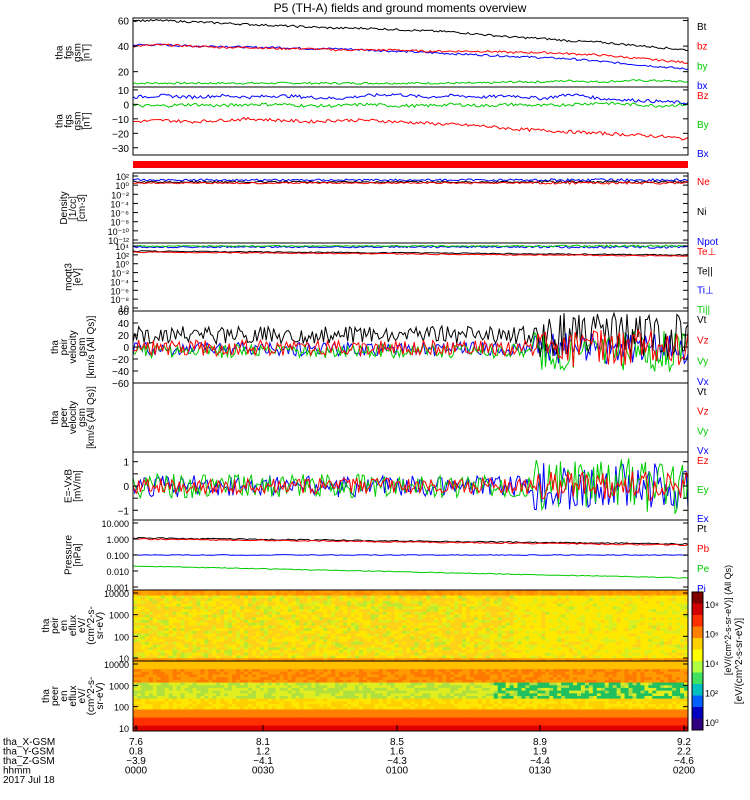  I want to click on y-label-line: [1/cc], so click(73, 208).